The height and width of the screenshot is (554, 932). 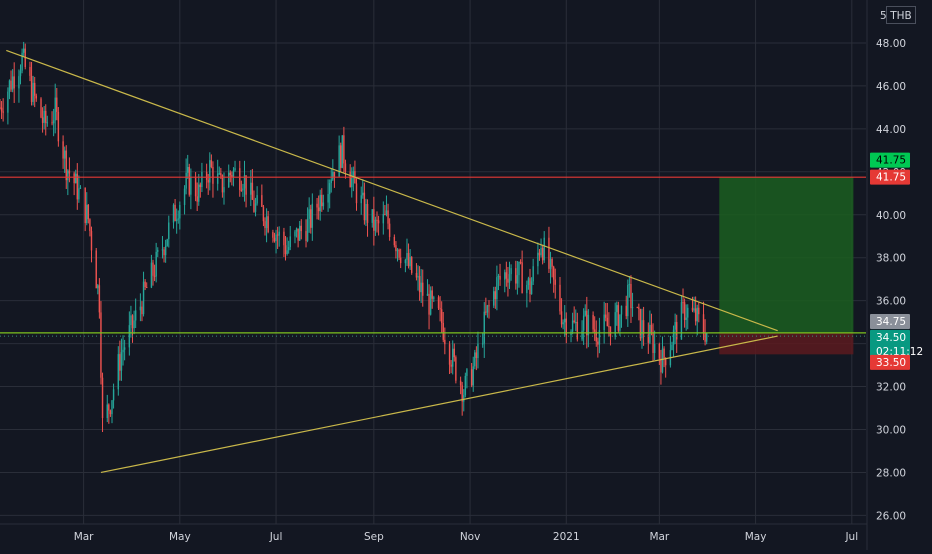 I want to click on currency-label: THB, so click(x=901, y=15).